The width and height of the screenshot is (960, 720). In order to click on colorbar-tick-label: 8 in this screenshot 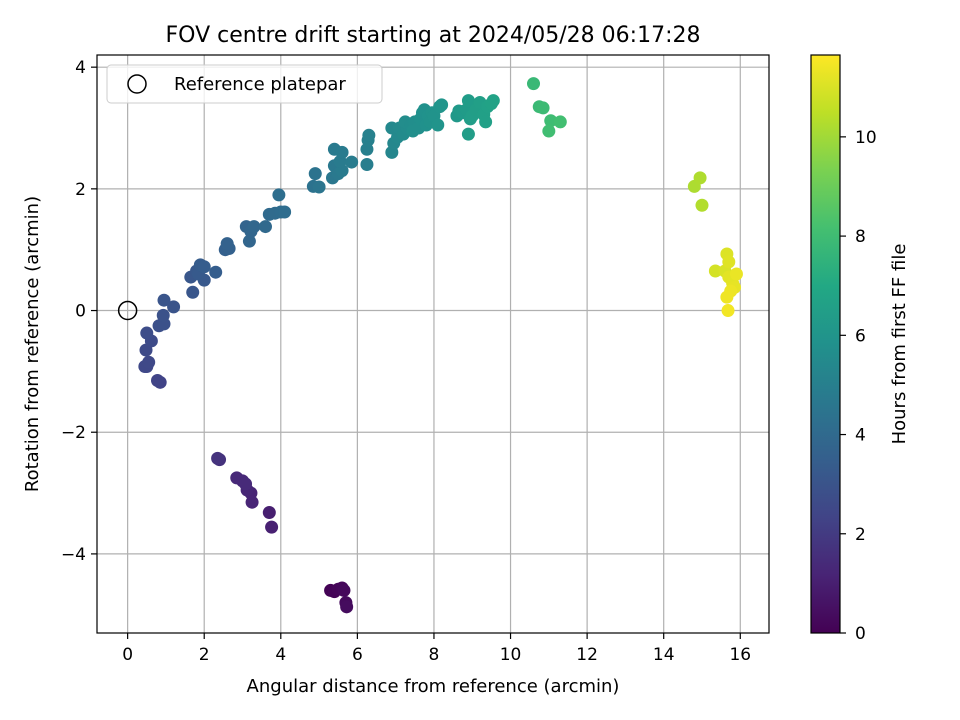, I will do `click(860, 237)`.